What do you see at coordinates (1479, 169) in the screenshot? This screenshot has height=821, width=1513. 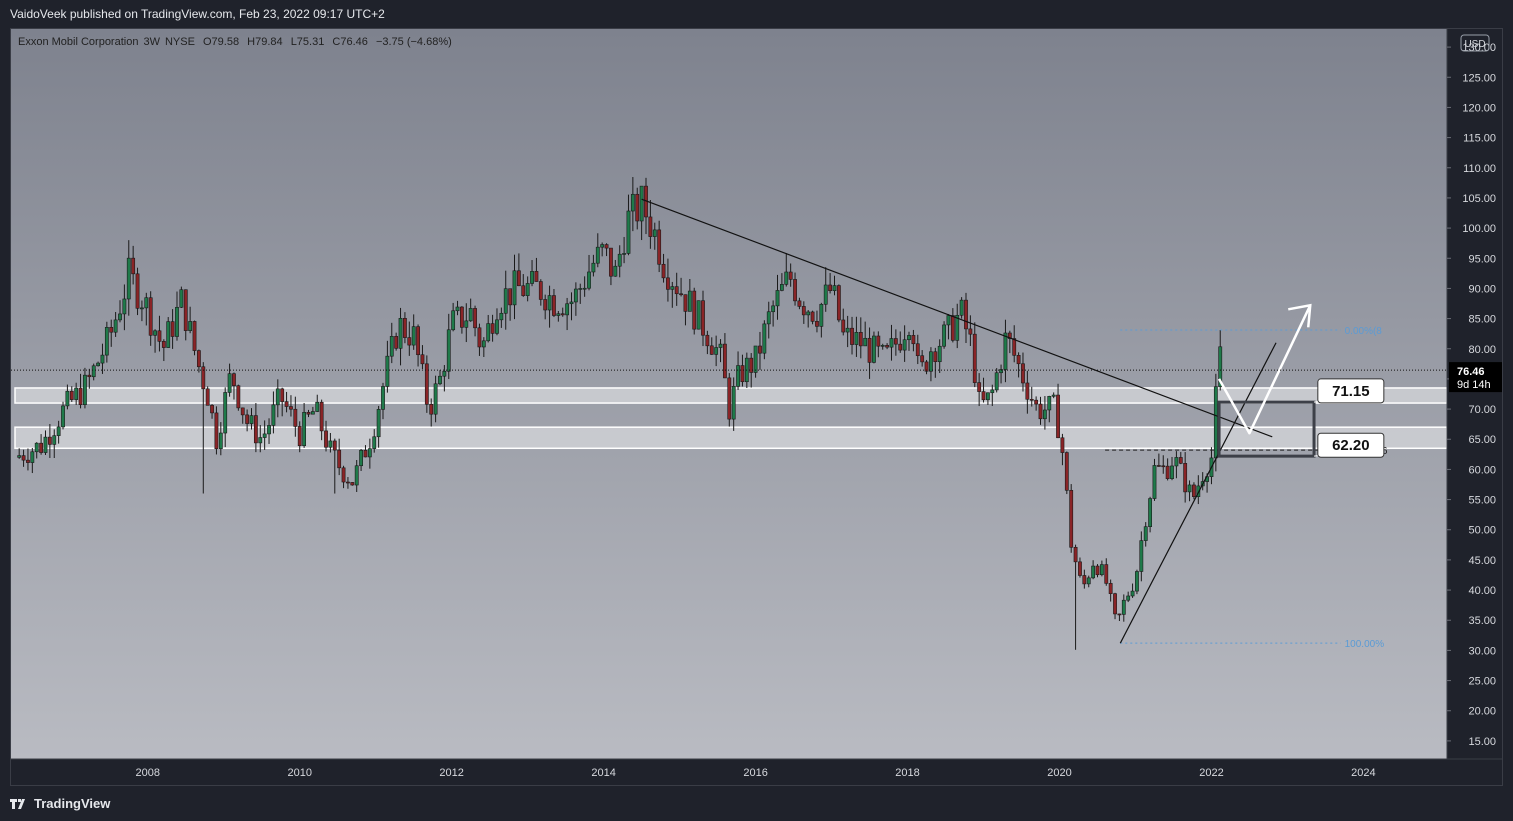 I see `y-tick-label: 110.00` at bounding box center [1479, 169].